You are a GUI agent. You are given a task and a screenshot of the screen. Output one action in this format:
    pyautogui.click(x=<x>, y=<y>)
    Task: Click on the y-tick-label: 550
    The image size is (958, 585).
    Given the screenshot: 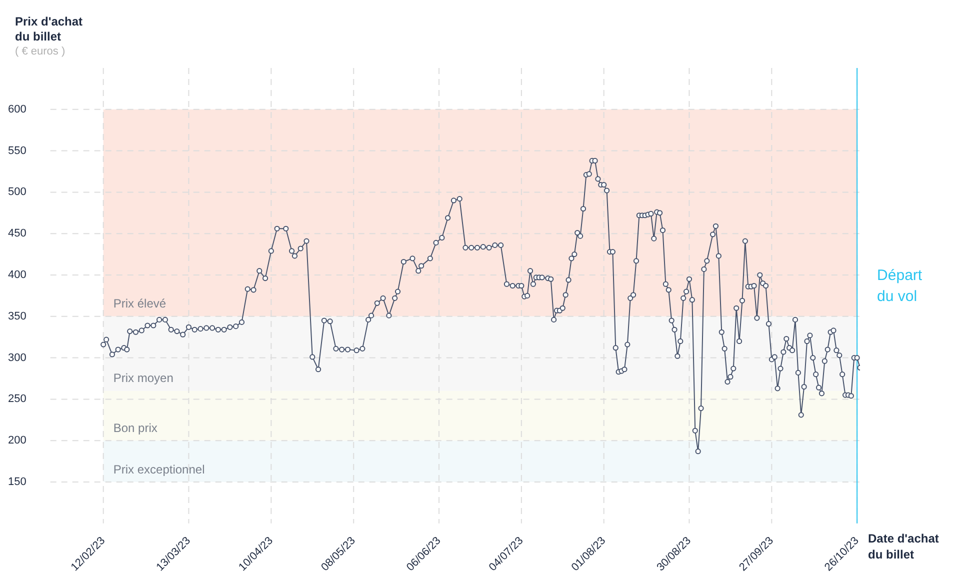 What is the action you would take?
    pyautogui.click(x=17, y=150)
    